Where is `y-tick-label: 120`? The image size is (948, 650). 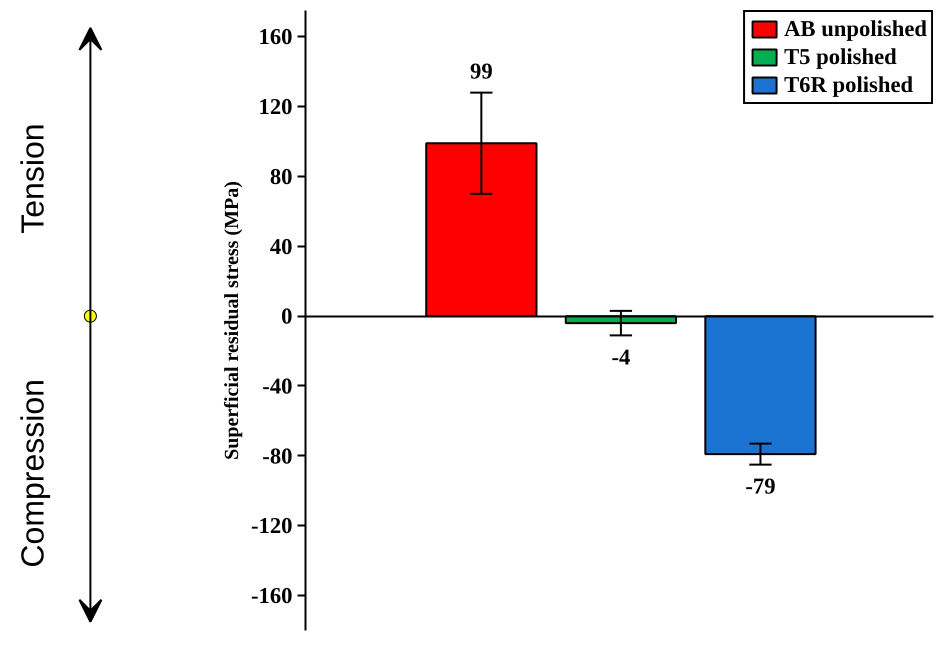 y-tick-label: 120 is located at coordinates (275, 107).